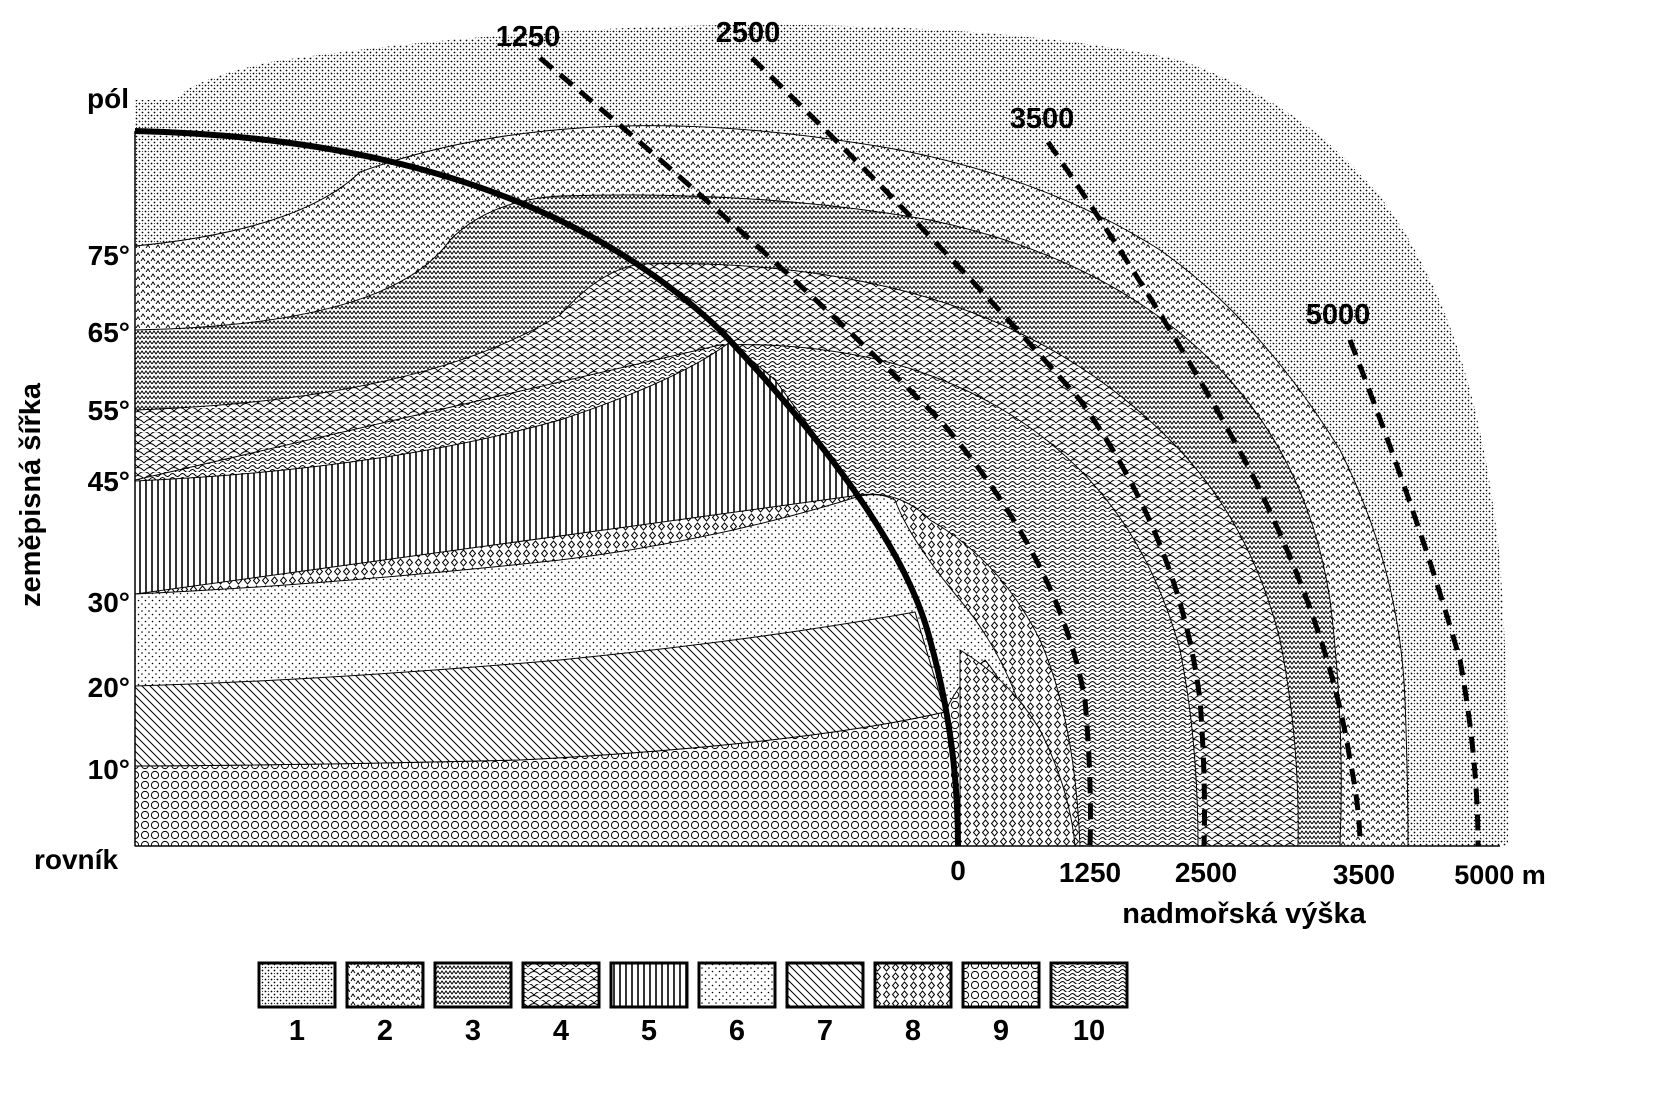 This screenshot has height=1105, width=1660. What do you see at coordinates (109, 410) in the screenshot?
I see `lat-tick-55: 55°` at bounding box center [109, 410].